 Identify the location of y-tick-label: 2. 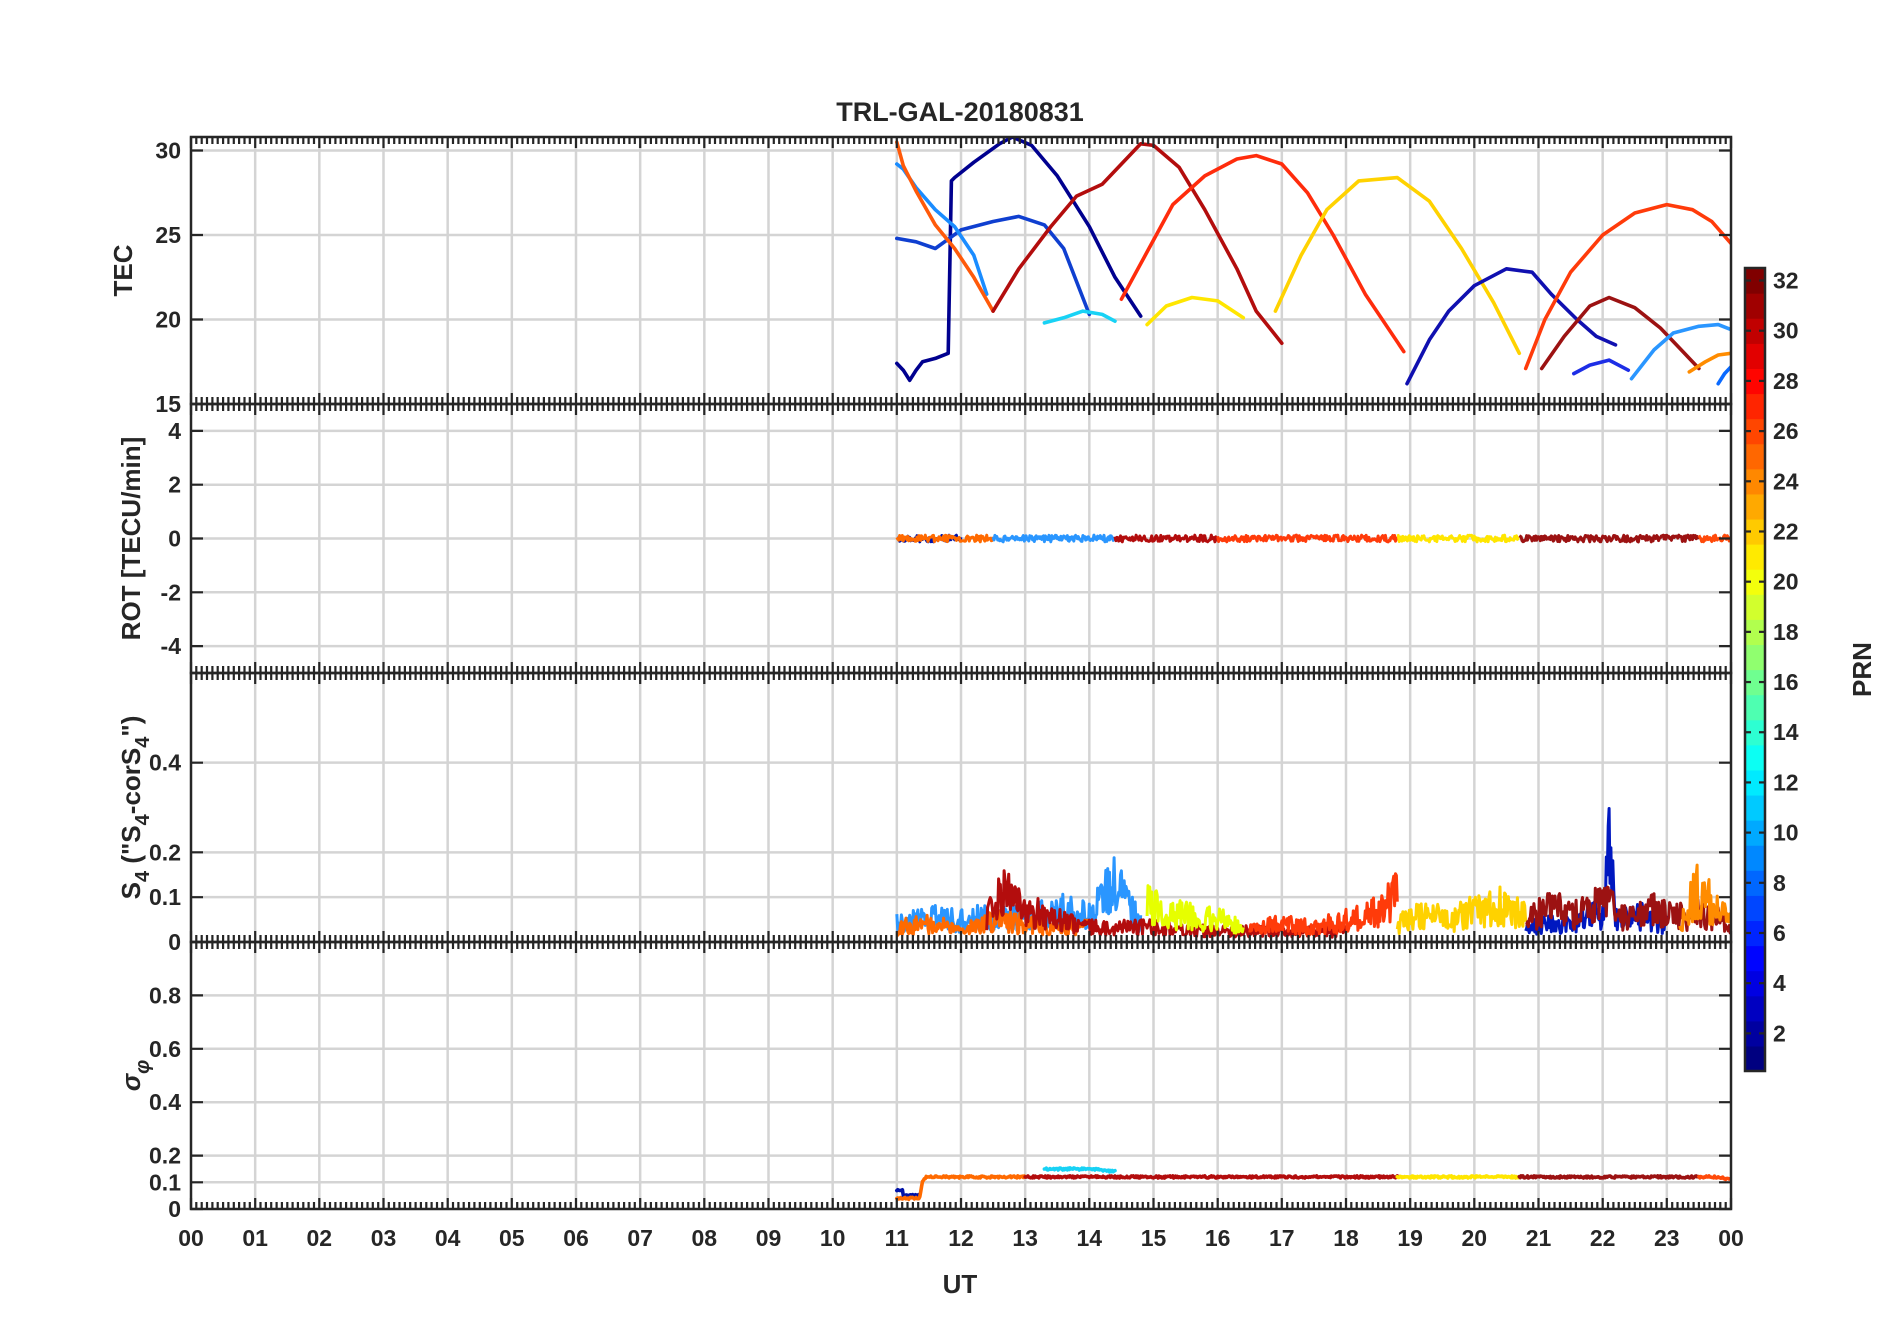
(174, 485).